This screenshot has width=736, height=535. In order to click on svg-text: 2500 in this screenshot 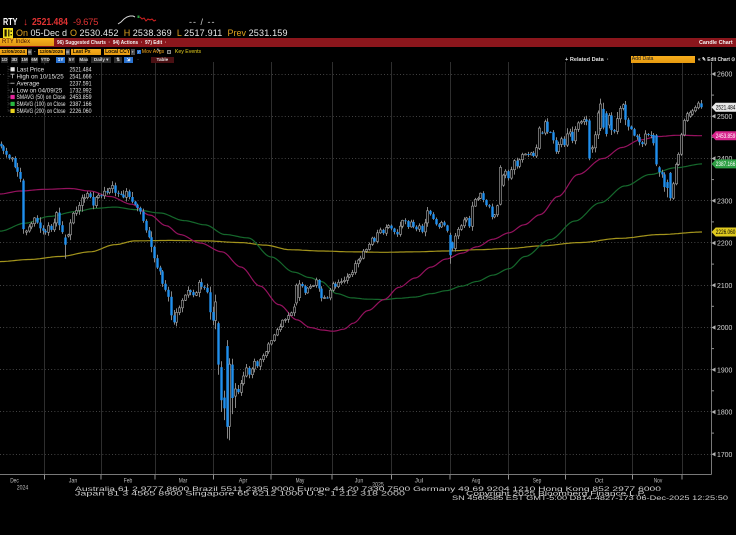, I will do `click(724, 117)`.